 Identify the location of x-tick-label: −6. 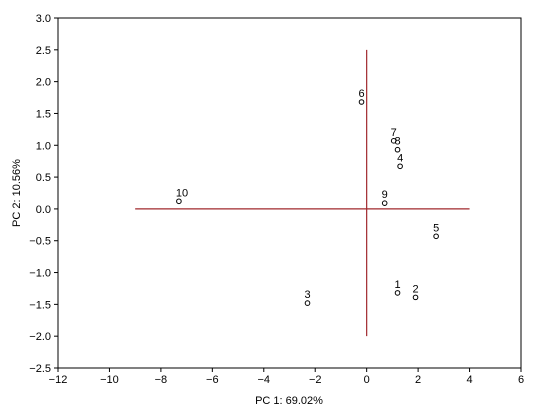
(212, 380).